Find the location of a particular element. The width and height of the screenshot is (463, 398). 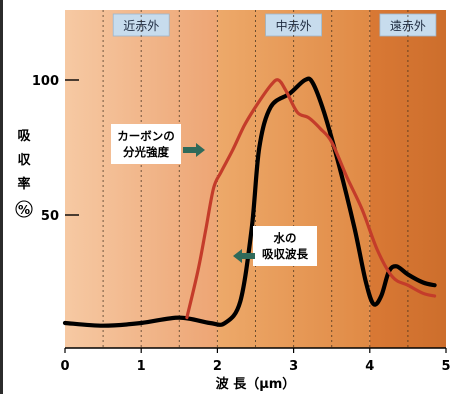

y-axis-label-circle is located at coordinates (24, 209).